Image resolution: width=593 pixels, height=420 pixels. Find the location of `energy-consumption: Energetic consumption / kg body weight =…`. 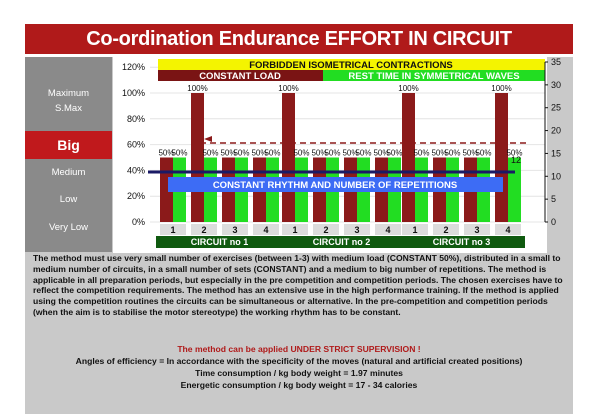

energy-consumption: Energetic consumption / kg body weight =… is located at coordinates (299, 385).